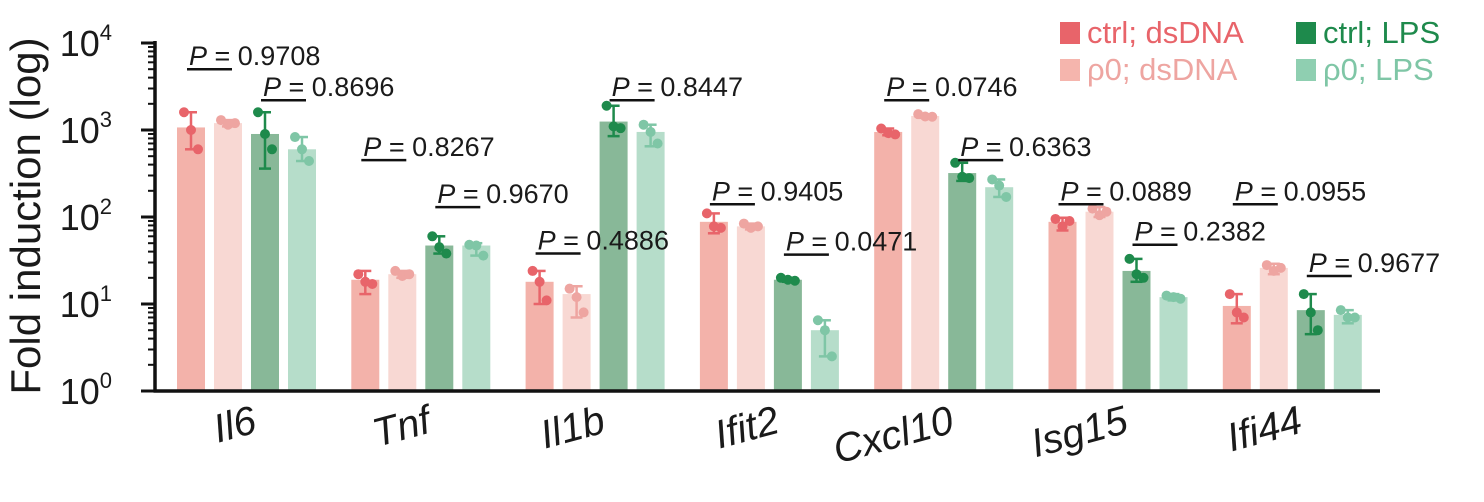 This screenshot has height=502, width=1484. I want to click on y-tick-exponent: 0, so click(106, 380).